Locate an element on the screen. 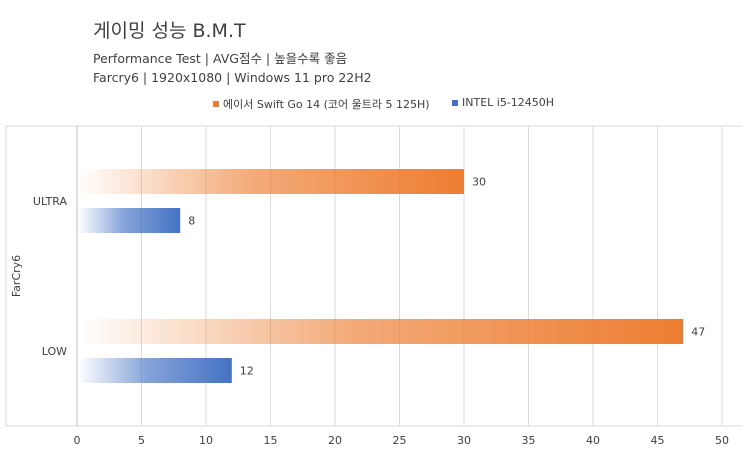 Image resolution: width=748 pixels, height=458 pixels. x-tick-label: 5 is located at coordinates (141, 440).